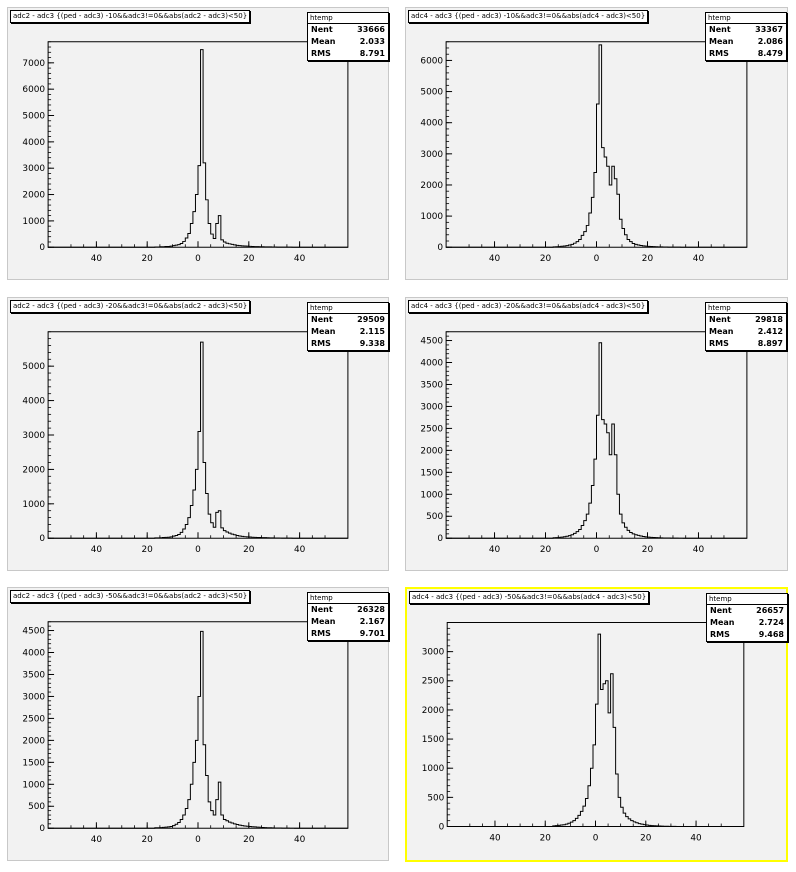 This screenshot has width=796, height=872. I want to click on histogram-plot: 0 1000 2000 3000 4000 5000 6000 40 20 0 20 40, so click(584, 152).